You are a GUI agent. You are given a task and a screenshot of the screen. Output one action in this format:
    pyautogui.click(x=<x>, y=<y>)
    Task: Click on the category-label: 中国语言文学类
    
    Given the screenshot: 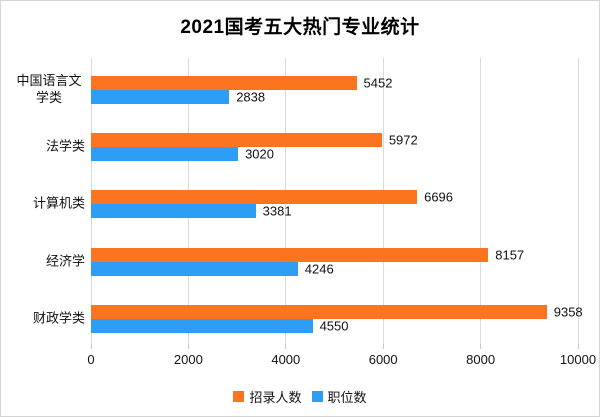 What is the action you would take?
    pyautogui.click(x=44, y=90)
    